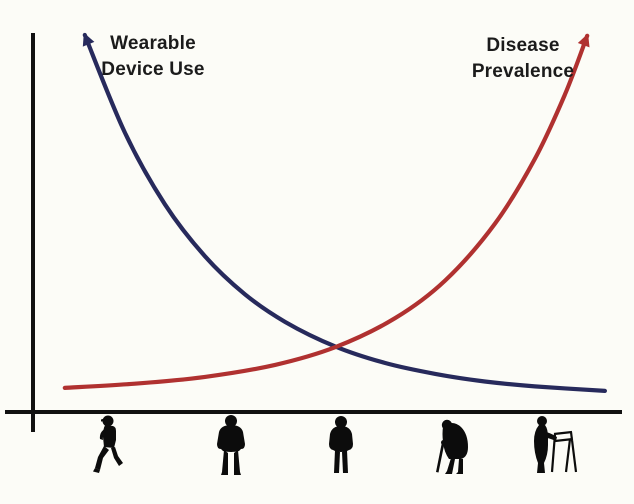 The height and width of the screenshot is (504, 634). I want to click on walking-adult-icon, so click(231, 445).